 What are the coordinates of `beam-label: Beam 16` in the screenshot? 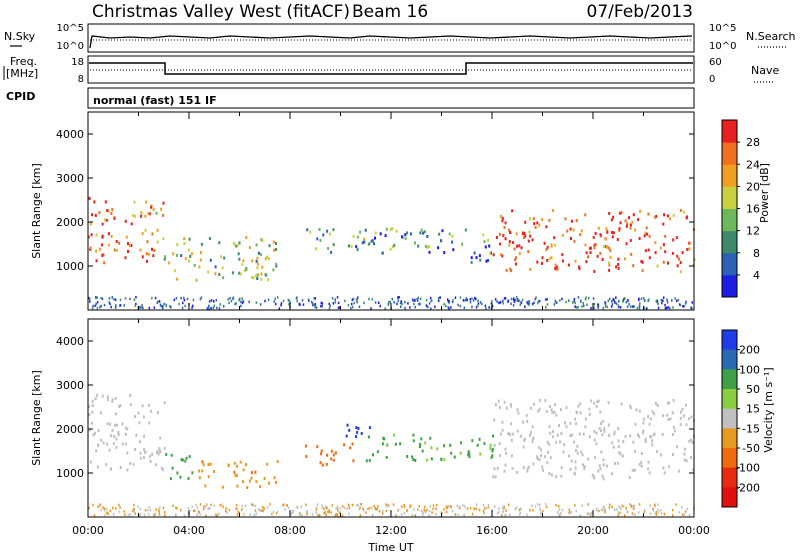 It's located at (390, 12).